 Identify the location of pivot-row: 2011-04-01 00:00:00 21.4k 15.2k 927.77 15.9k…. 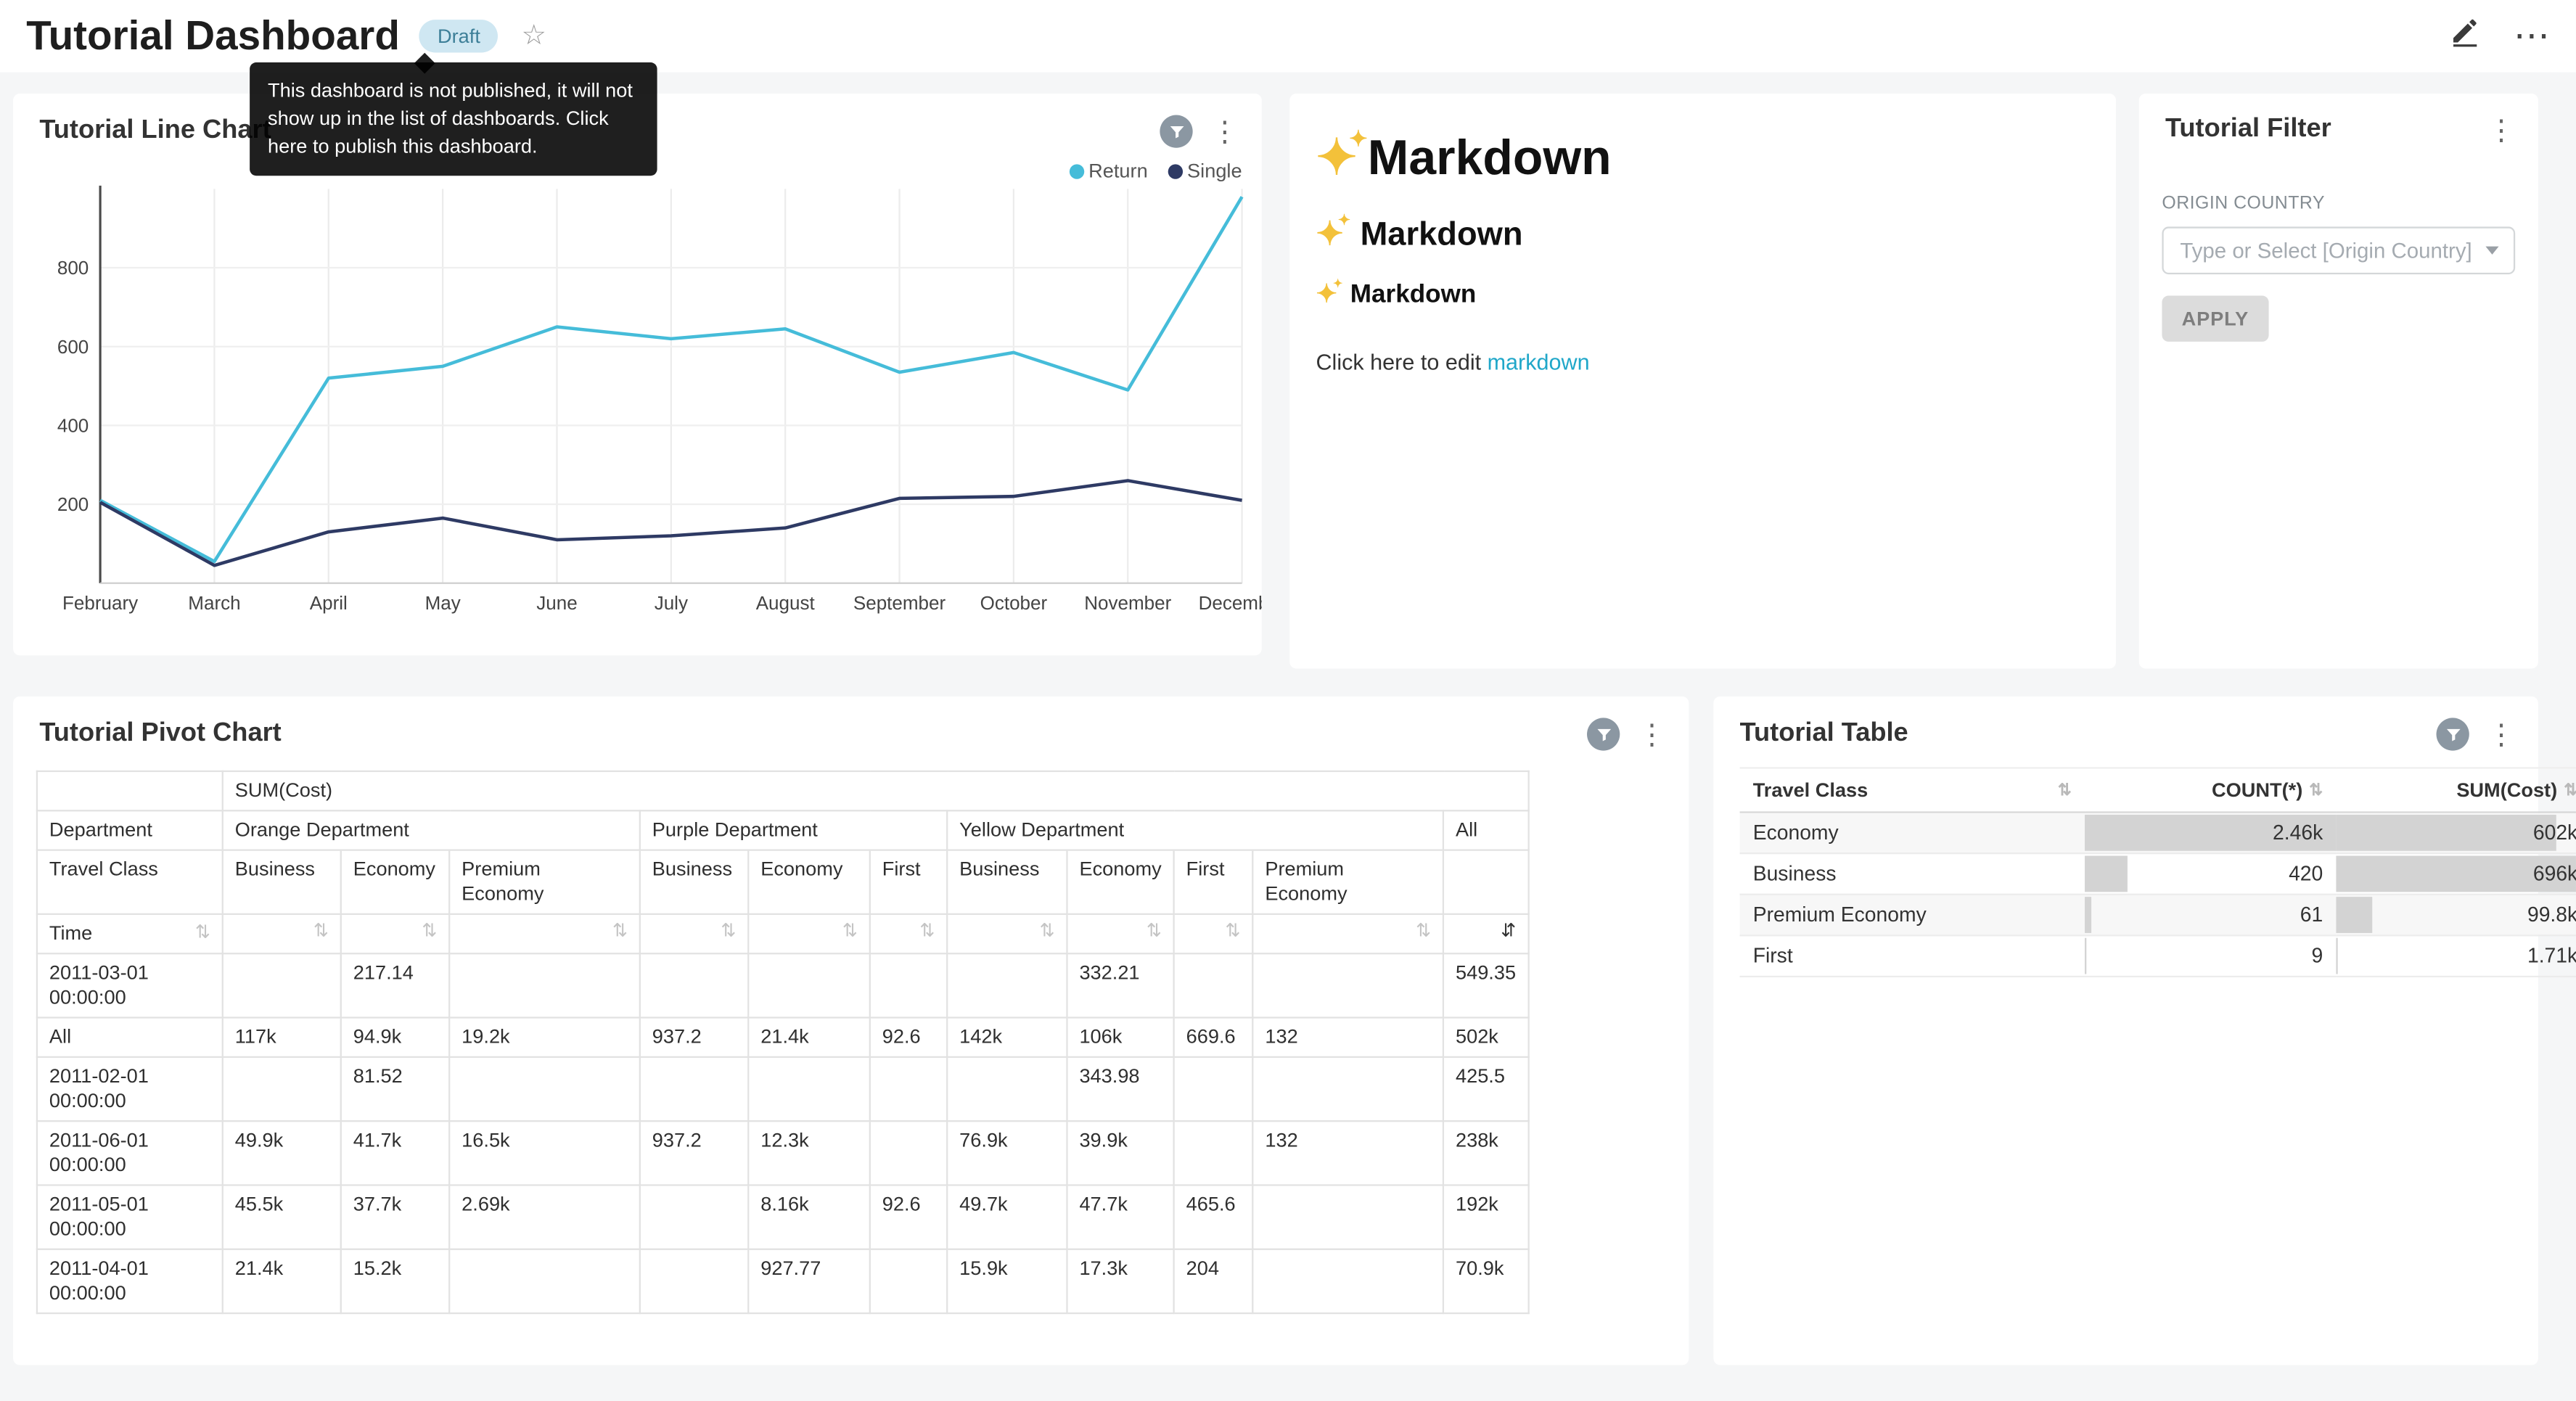
(783, 1281).